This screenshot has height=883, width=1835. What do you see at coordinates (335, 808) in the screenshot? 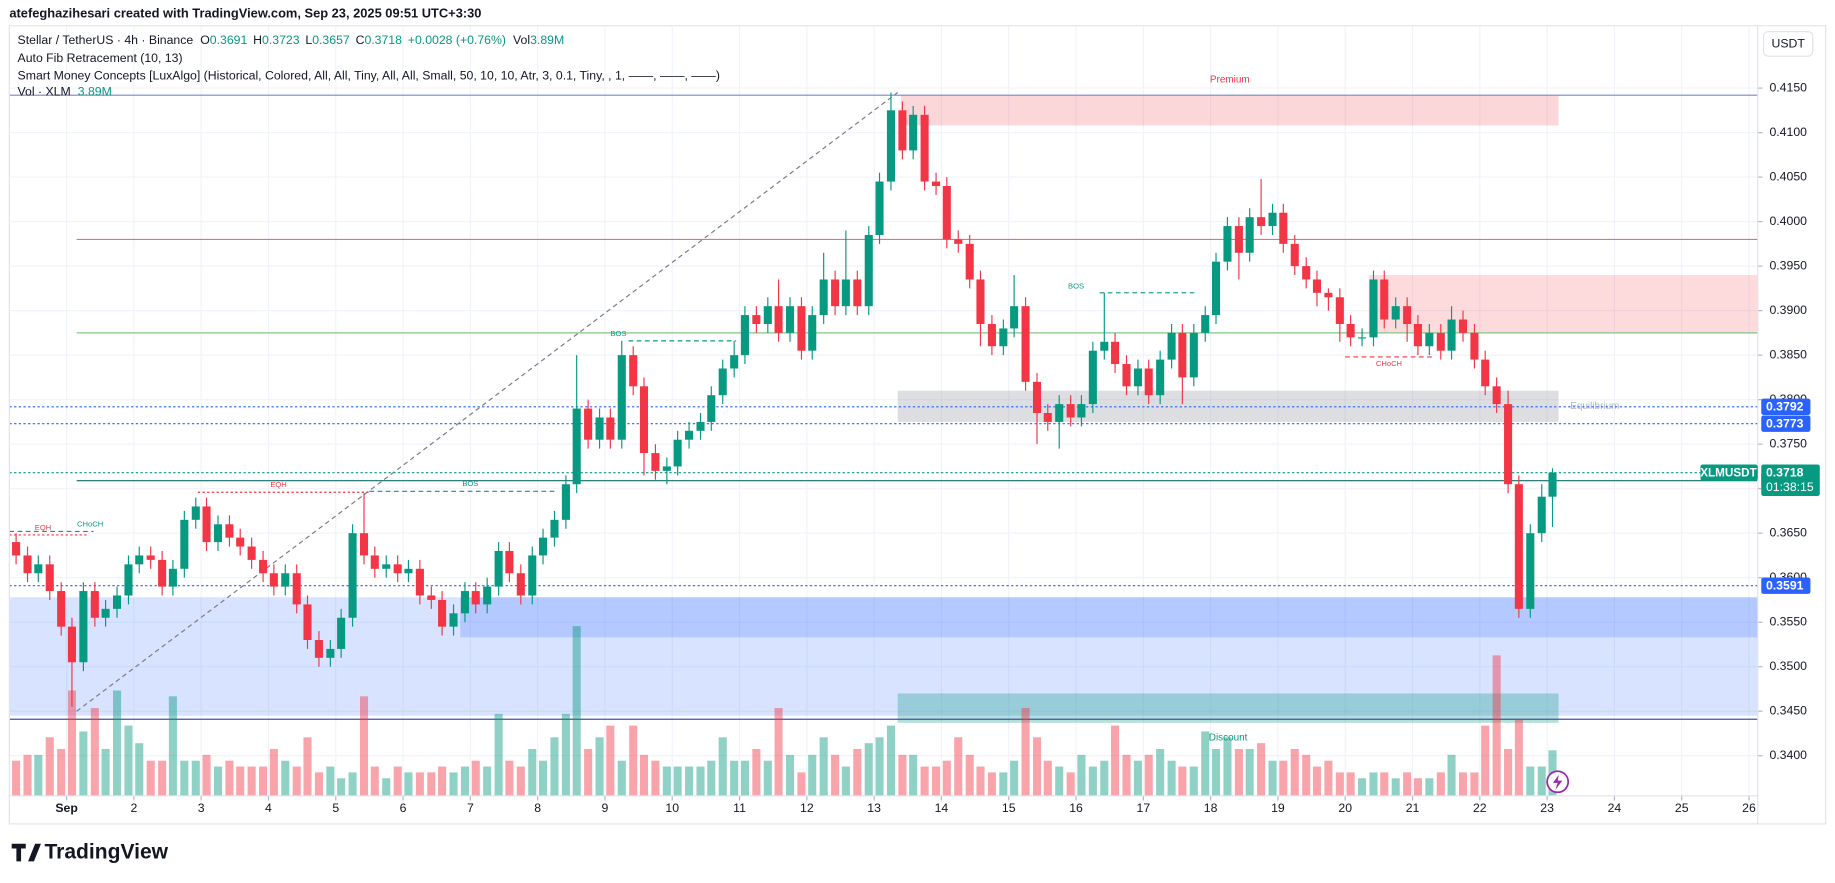
I see `x-tick-label: 5` at bounding box center [335, 808].